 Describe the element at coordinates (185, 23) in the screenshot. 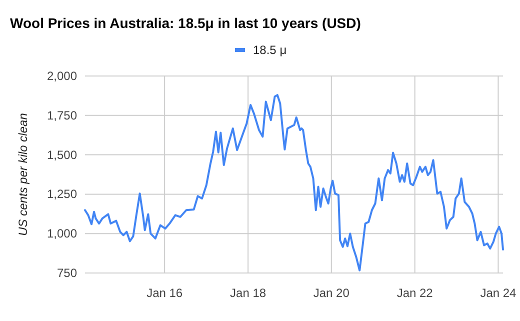

I see `chart-title: Wool Prices in Australia: 18.5μ in last 10 years (USD)` at that location.